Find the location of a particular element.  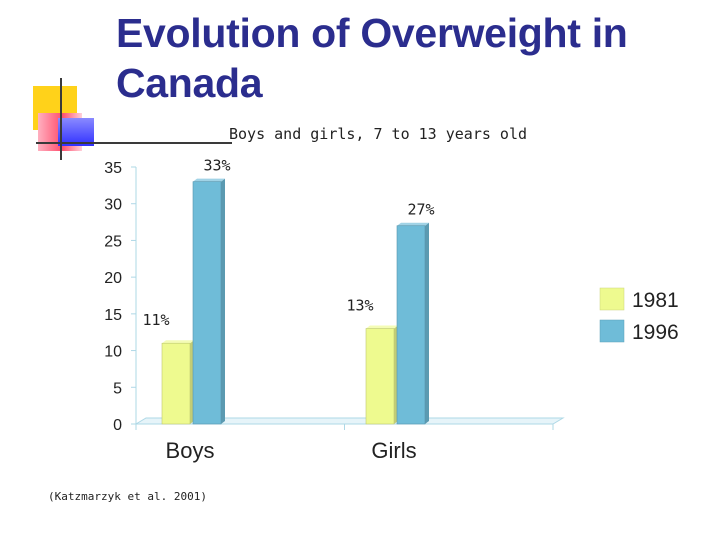

legend-label: 1981 is located at coordinates (655, 300).